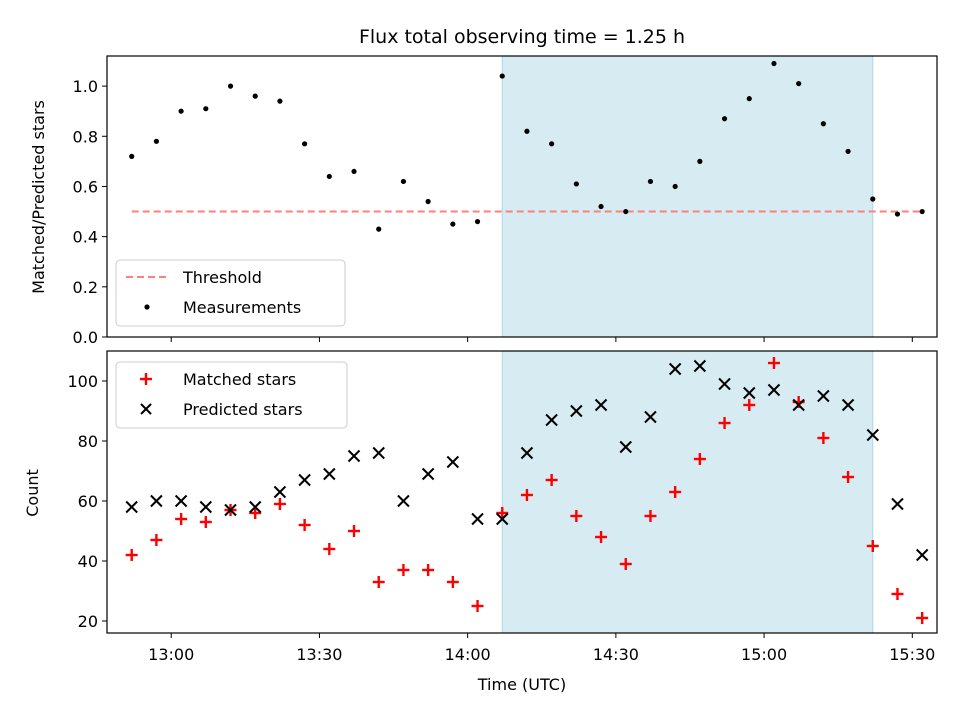 This screenshot has height=720, width=960. Describe the element at coordinates (38, 197) in the screenshot. I see `top-y-axis-label: Matched/Predicted stars` at that location.